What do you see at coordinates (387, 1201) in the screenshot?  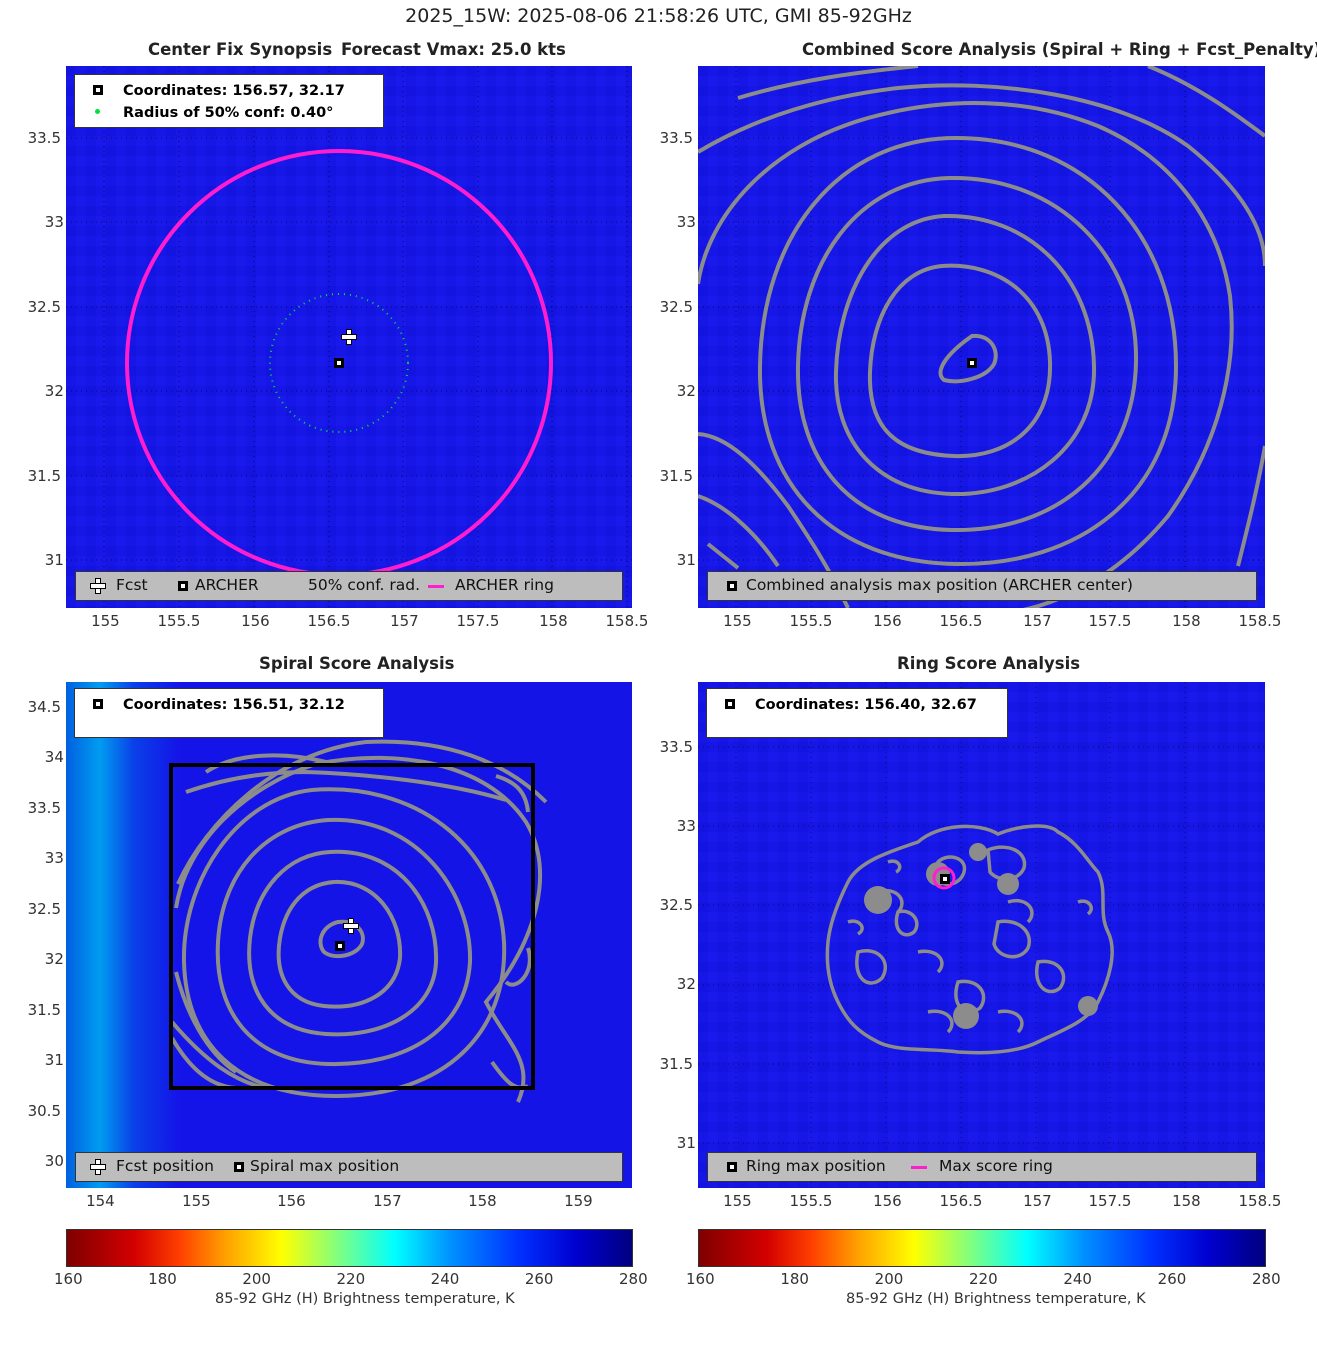 I see `spiral-xtick-label: 157` at bounding box center [387, 1201].